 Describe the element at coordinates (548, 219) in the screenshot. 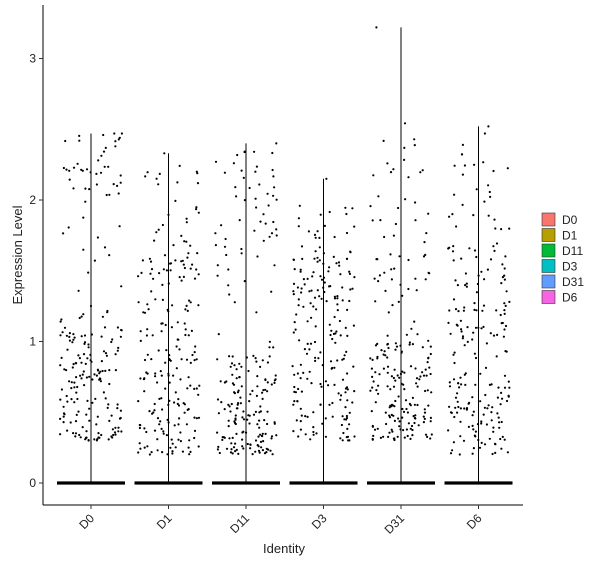

I see `legend-swatch-D0` at that location.